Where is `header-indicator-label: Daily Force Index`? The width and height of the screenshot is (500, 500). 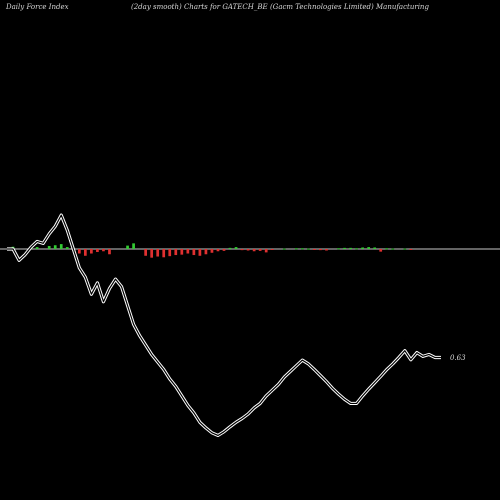 header-indicator-label: Daily Force Index is located at coordinates (37, 7).